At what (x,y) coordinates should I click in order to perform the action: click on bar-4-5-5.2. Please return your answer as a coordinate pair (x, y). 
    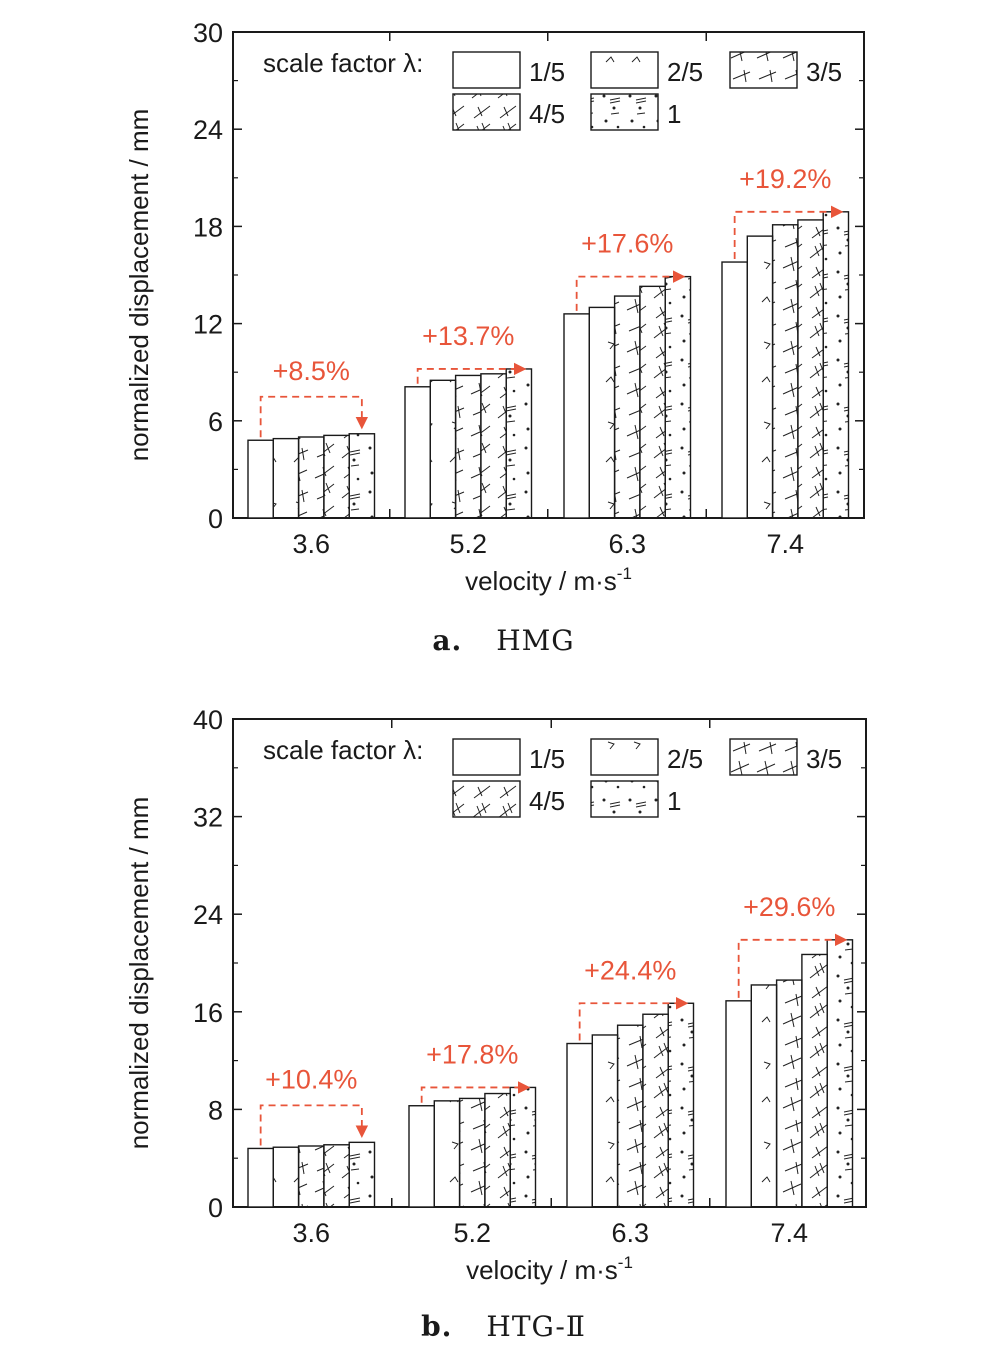
    Looking at the image, I should click on (493, 446).